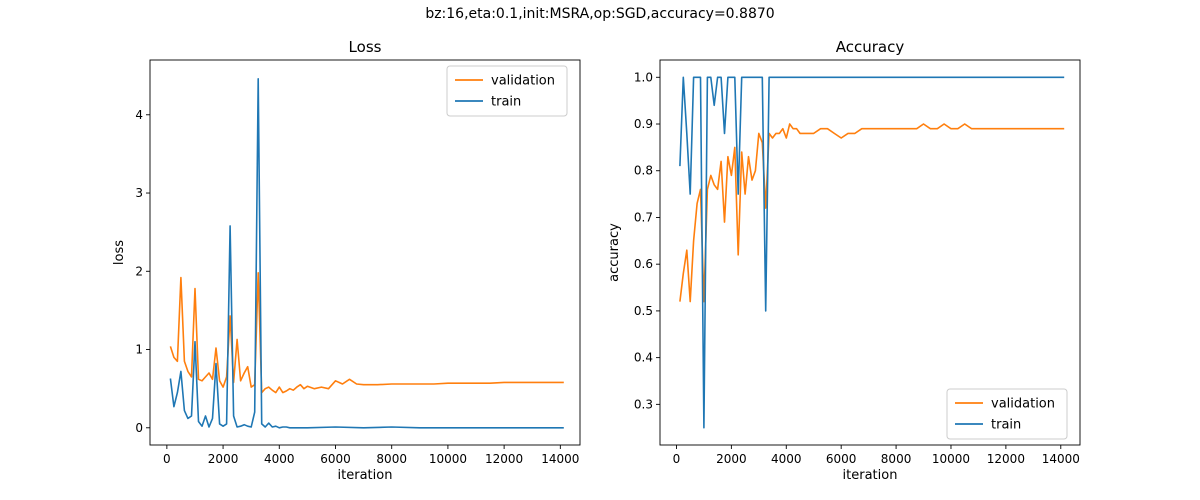 This screenshot has height=500, width=1200. I want to click on y-tick-label: 0.4, so click(643, 358).